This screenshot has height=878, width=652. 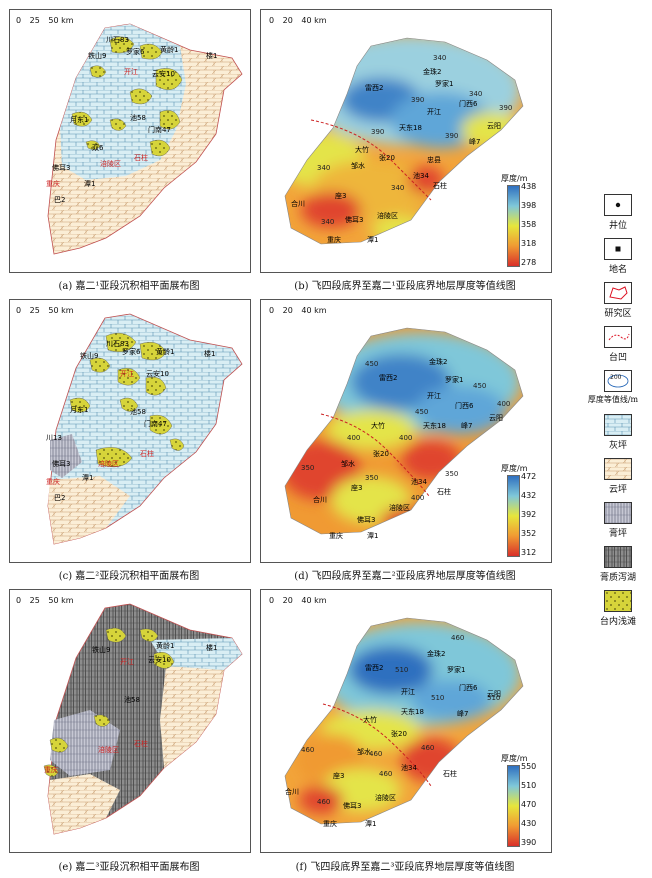 I want to click on colorbar-f-title: 厚度/m, so click(x=514, y=758).